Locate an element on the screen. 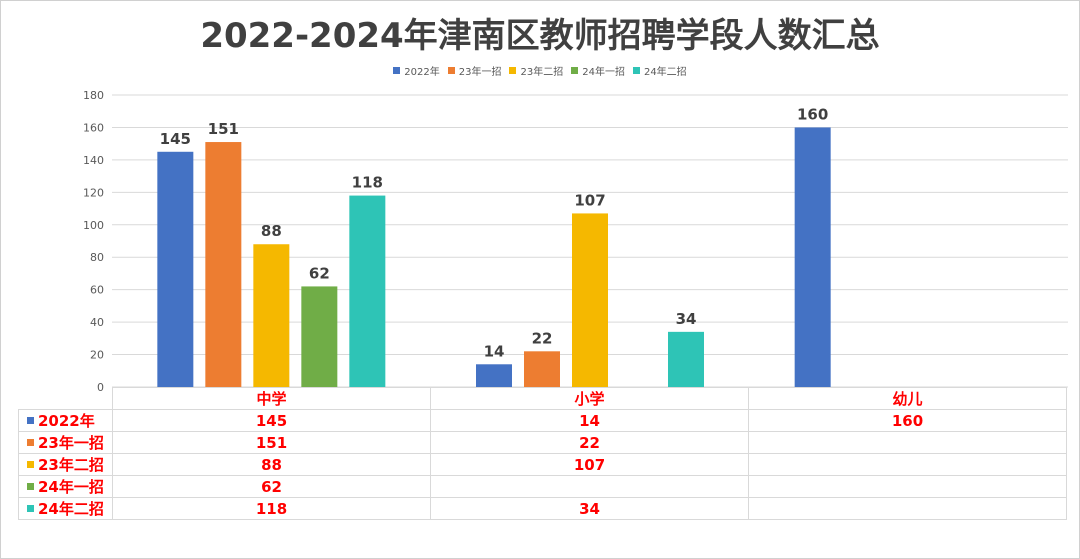 Image resolution: width=1080 pixels, height=559 pixels. category-label: 小学 is located at coordinates (589, 398).